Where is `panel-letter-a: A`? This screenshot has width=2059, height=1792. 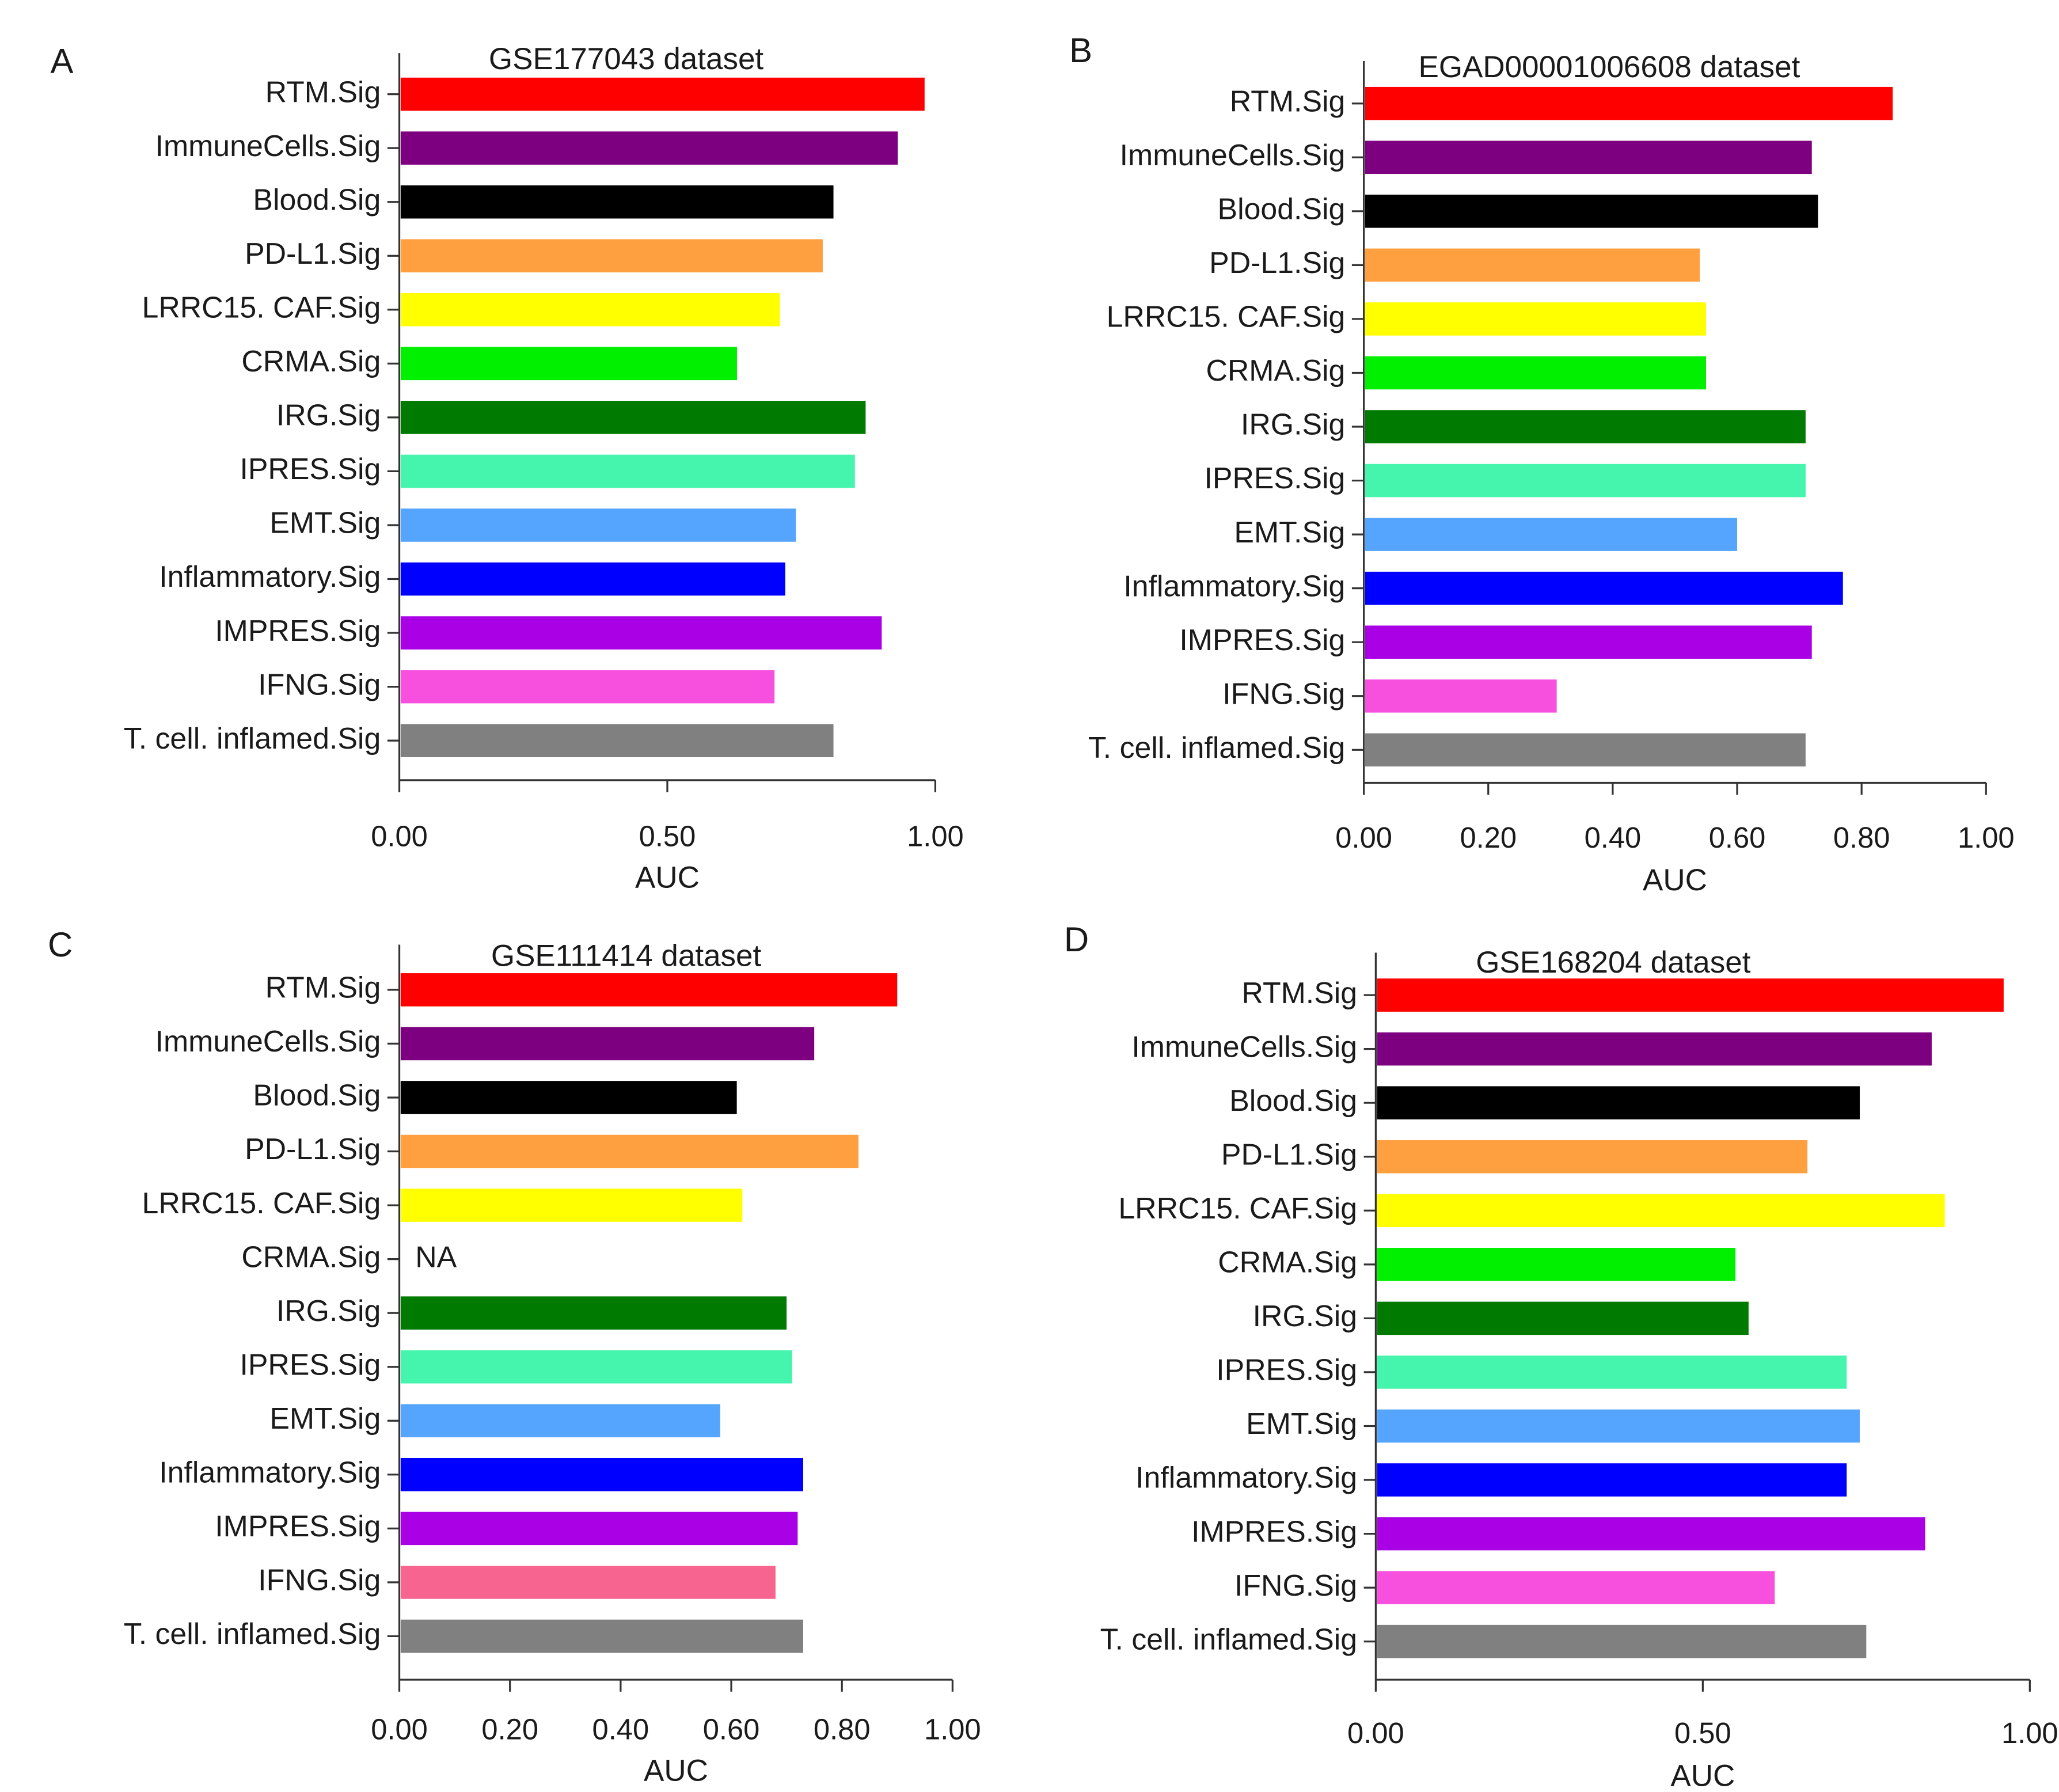 panel-letter-a: A is located at coordinates (63, 60).